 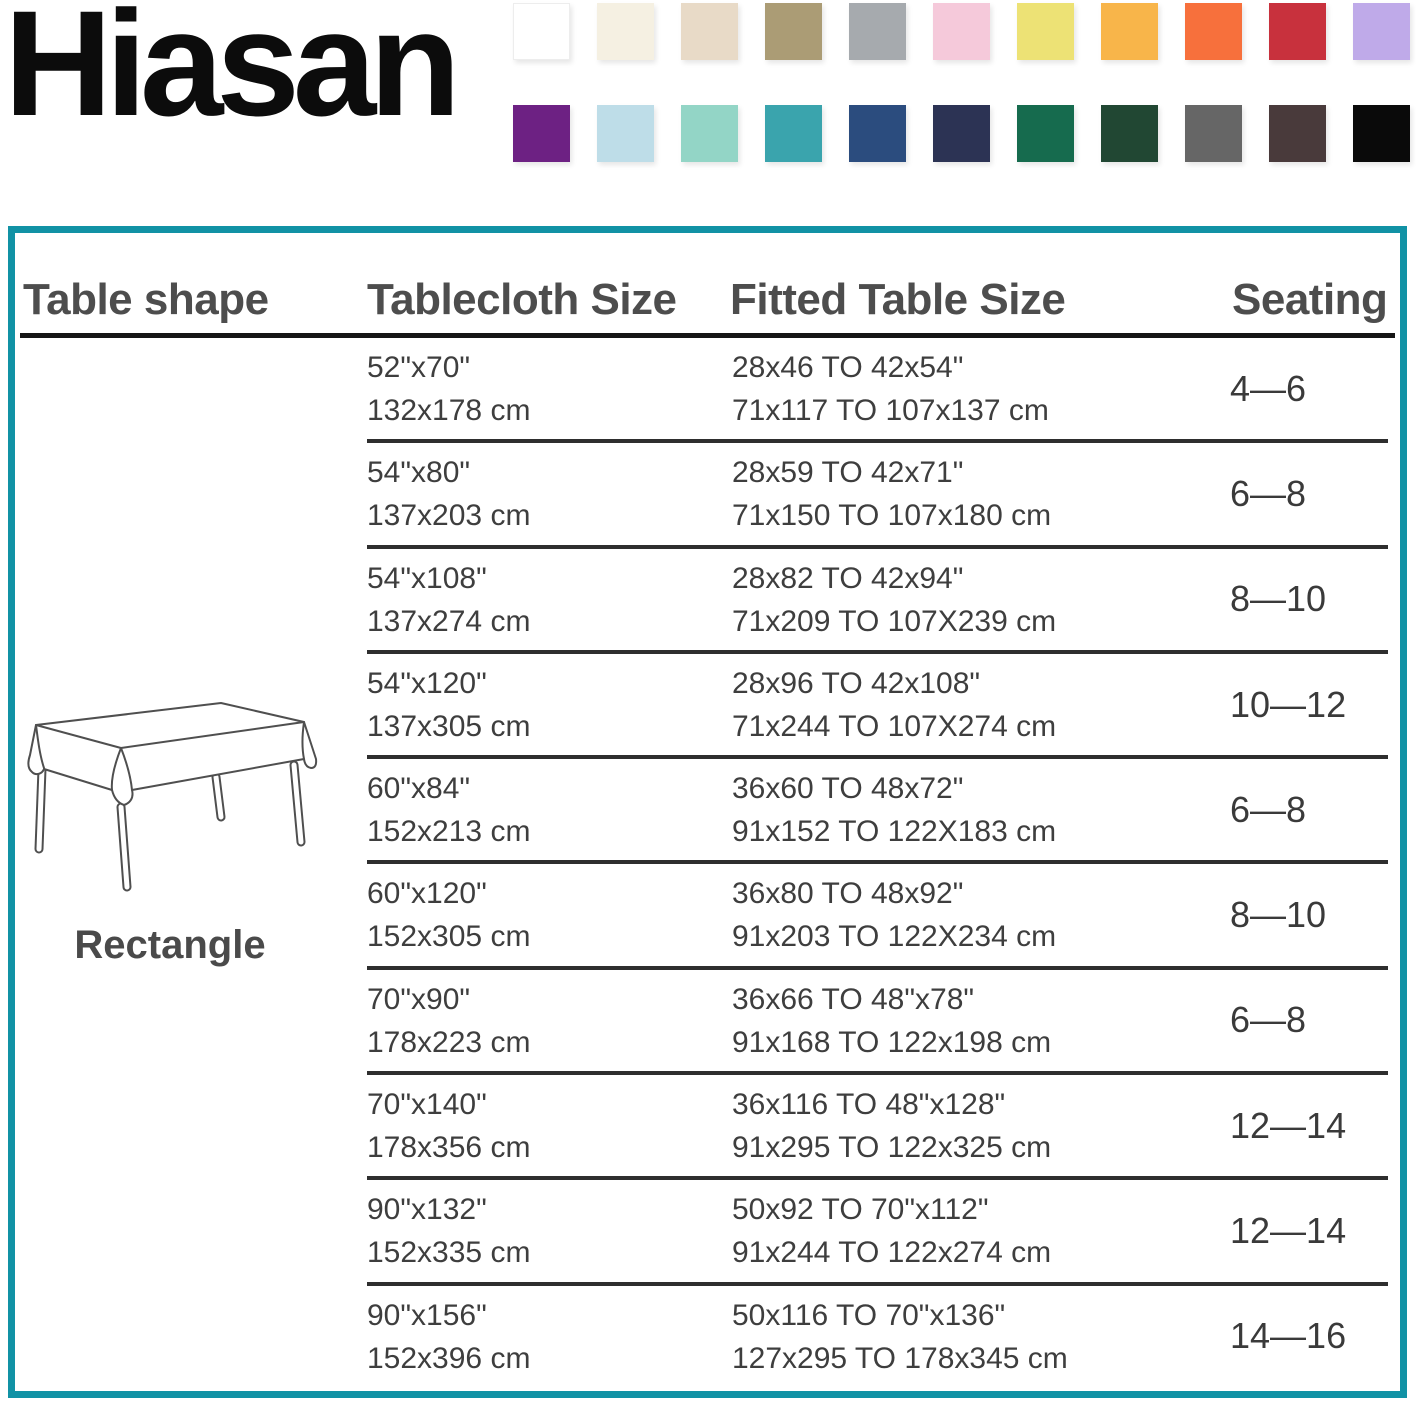 I want to click on fitted-table-size-inches: 28x82 TO 42x94", so click(x=848, y=578).